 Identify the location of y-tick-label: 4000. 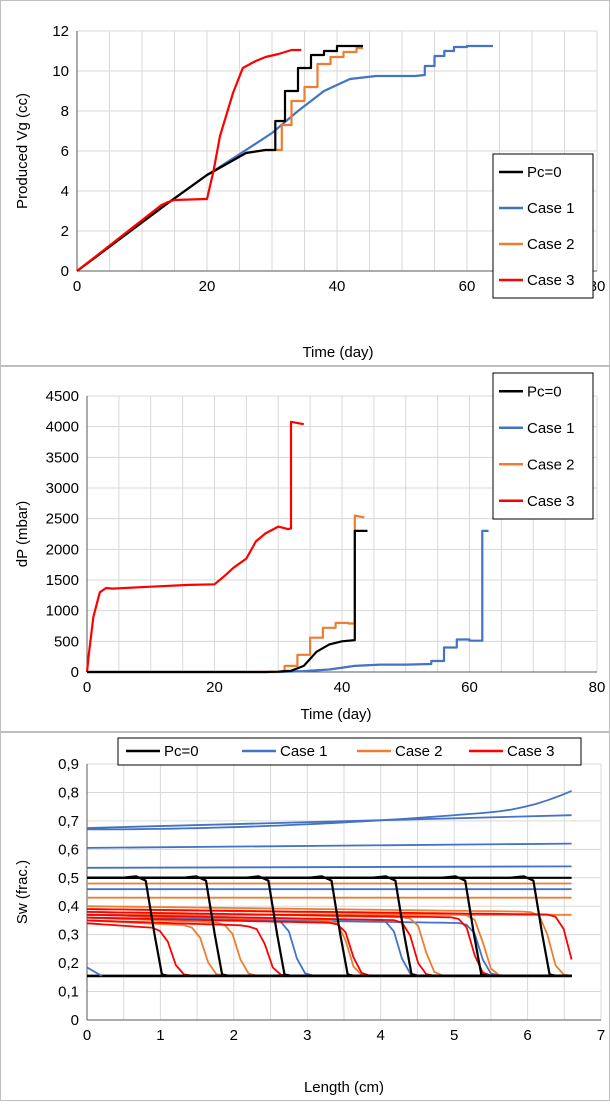
(62, 427).